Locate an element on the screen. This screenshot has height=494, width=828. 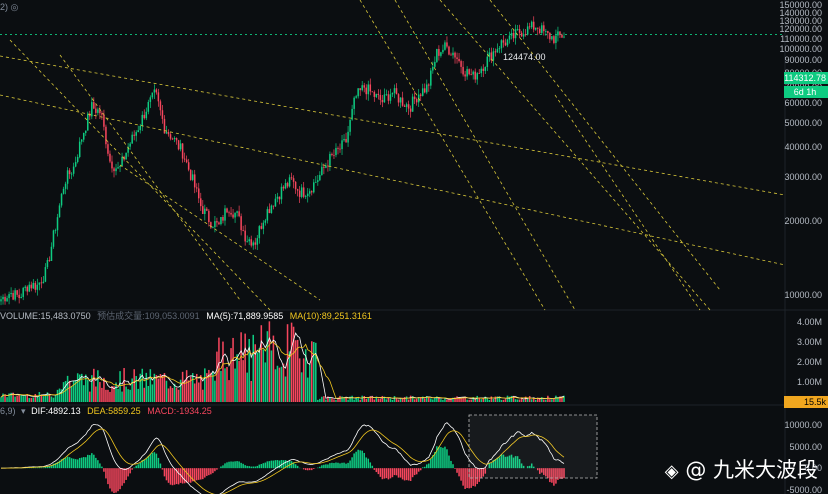
price-tick-label: 10000.00 is located at coordinates (803, 294).